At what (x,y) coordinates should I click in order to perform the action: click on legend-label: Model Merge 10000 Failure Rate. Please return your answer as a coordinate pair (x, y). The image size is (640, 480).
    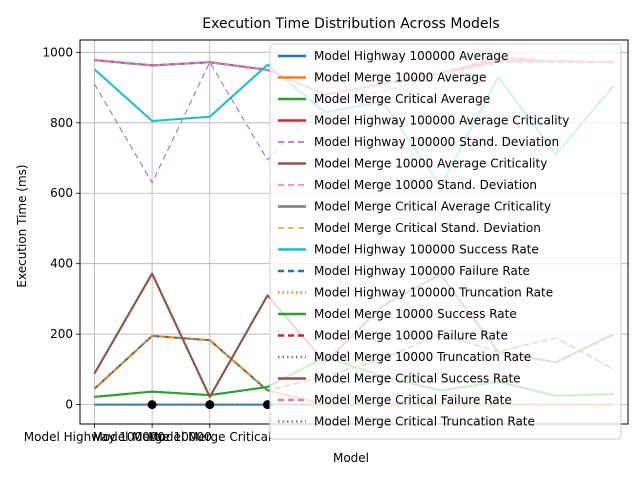
    Looking at the image, I should click on (411, 336).